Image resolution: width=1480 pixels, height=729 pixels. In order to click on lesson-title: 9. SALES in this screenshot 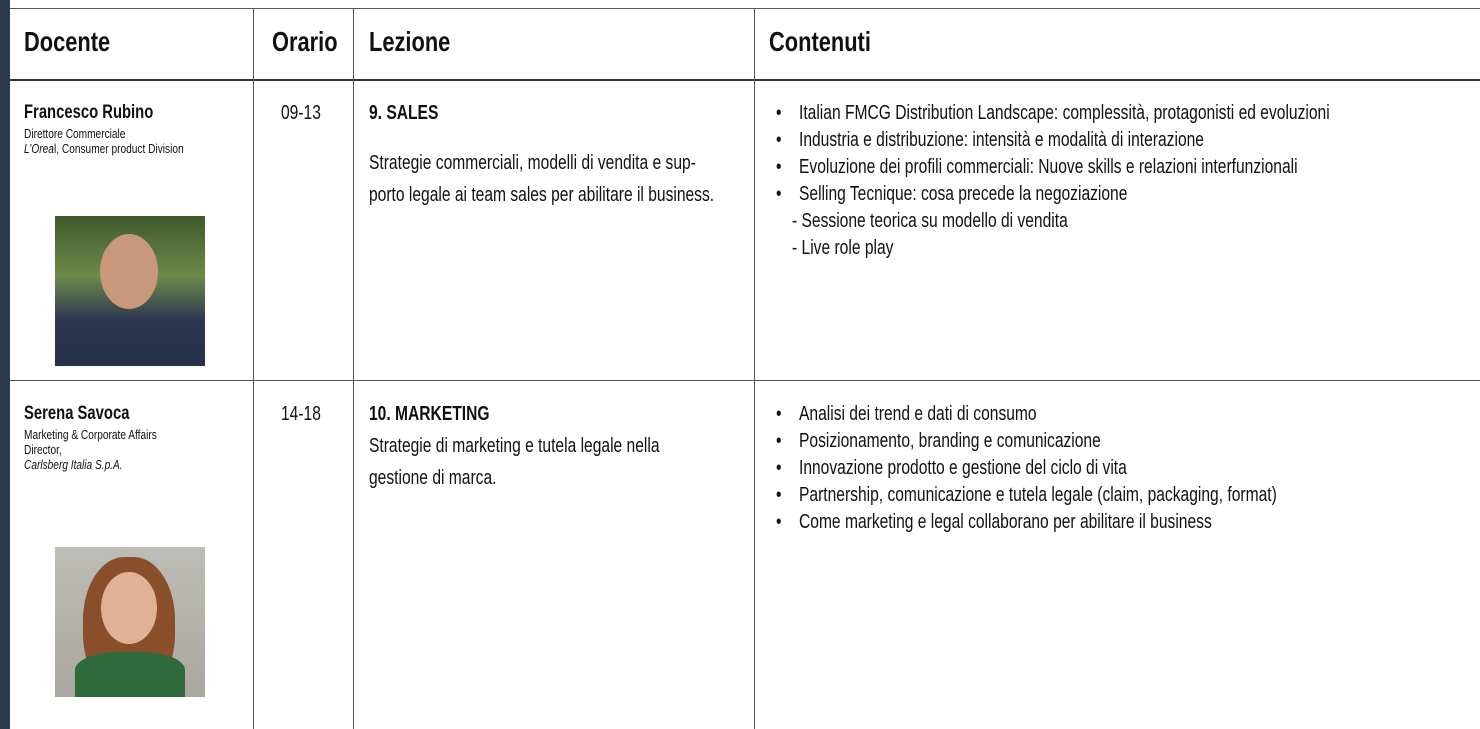, I will do `click(404, 113)`.